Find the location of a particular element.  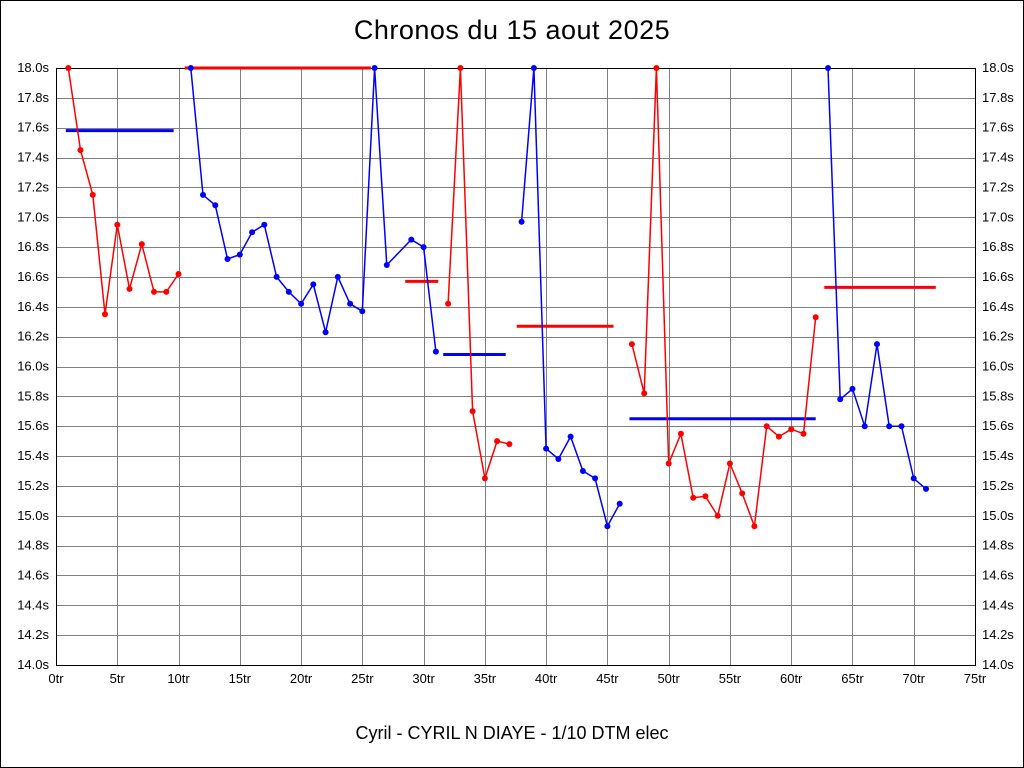

x-axis-label: 15tr is located at coordinates (240, 678).